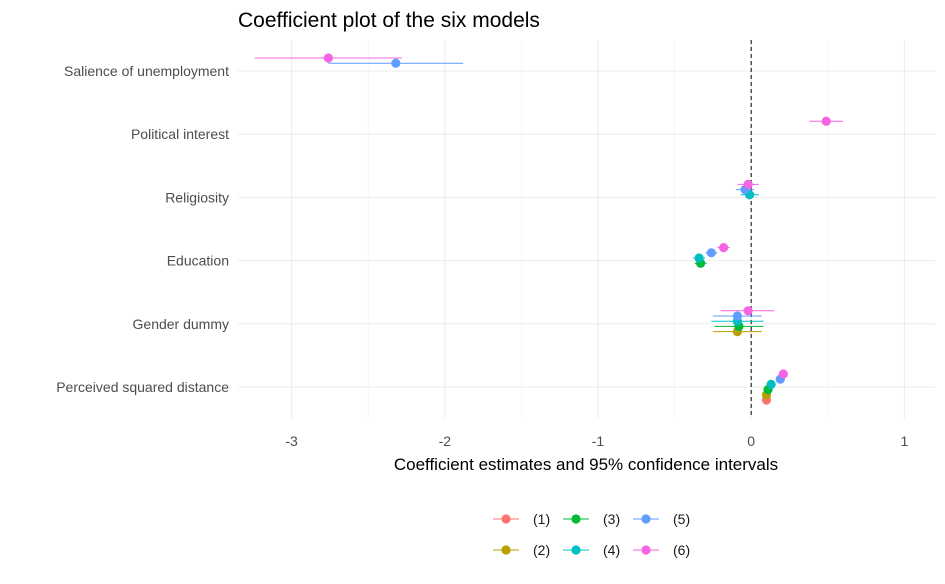 The image size is (945, 584). I want to click on y-category-label: Gender dummy, so click(181, 324).